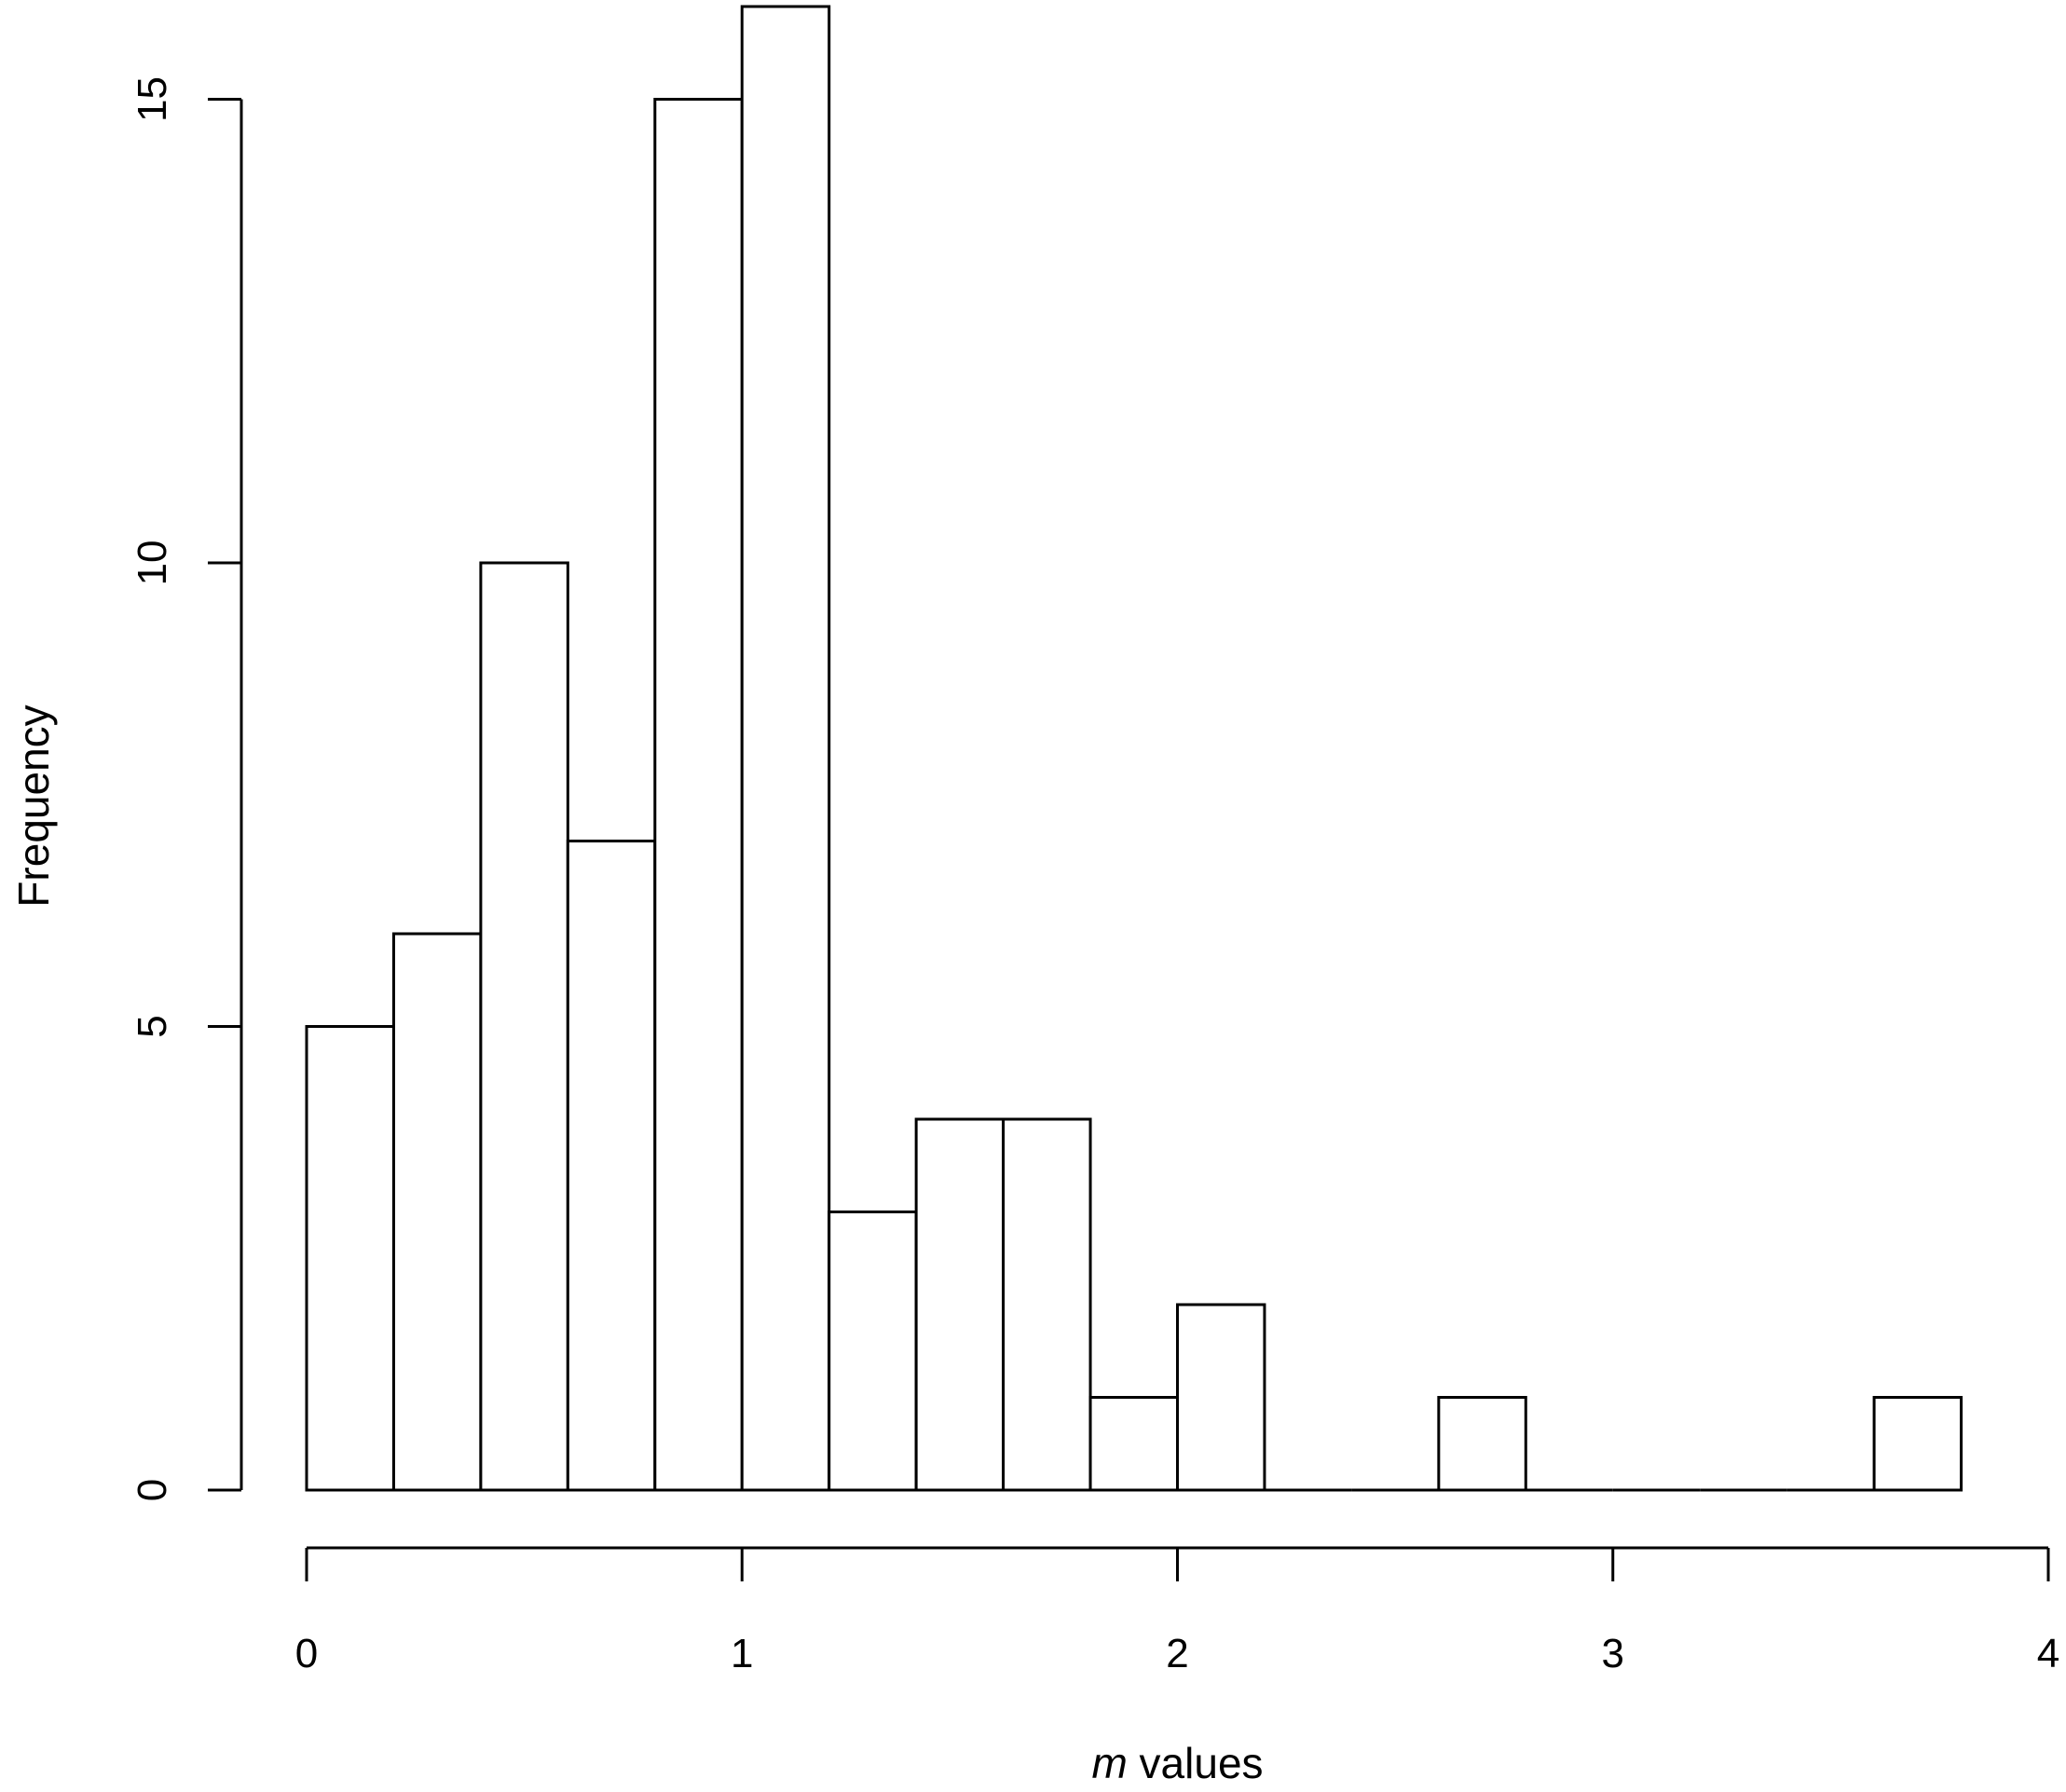 This screenshot has width=2066, height=1792. I want to click on x-axis-title: m values, so click(1177, 1763).